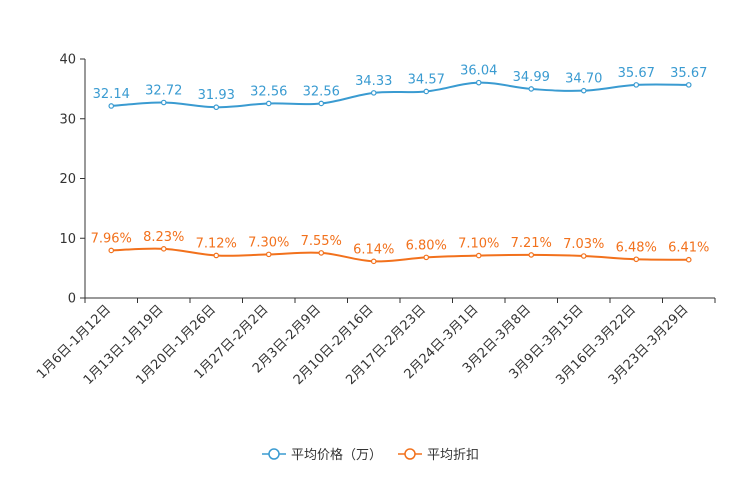 This screenshot has width=744, height=496. I want to click on y-tick-label: 40, so click(67, 60).